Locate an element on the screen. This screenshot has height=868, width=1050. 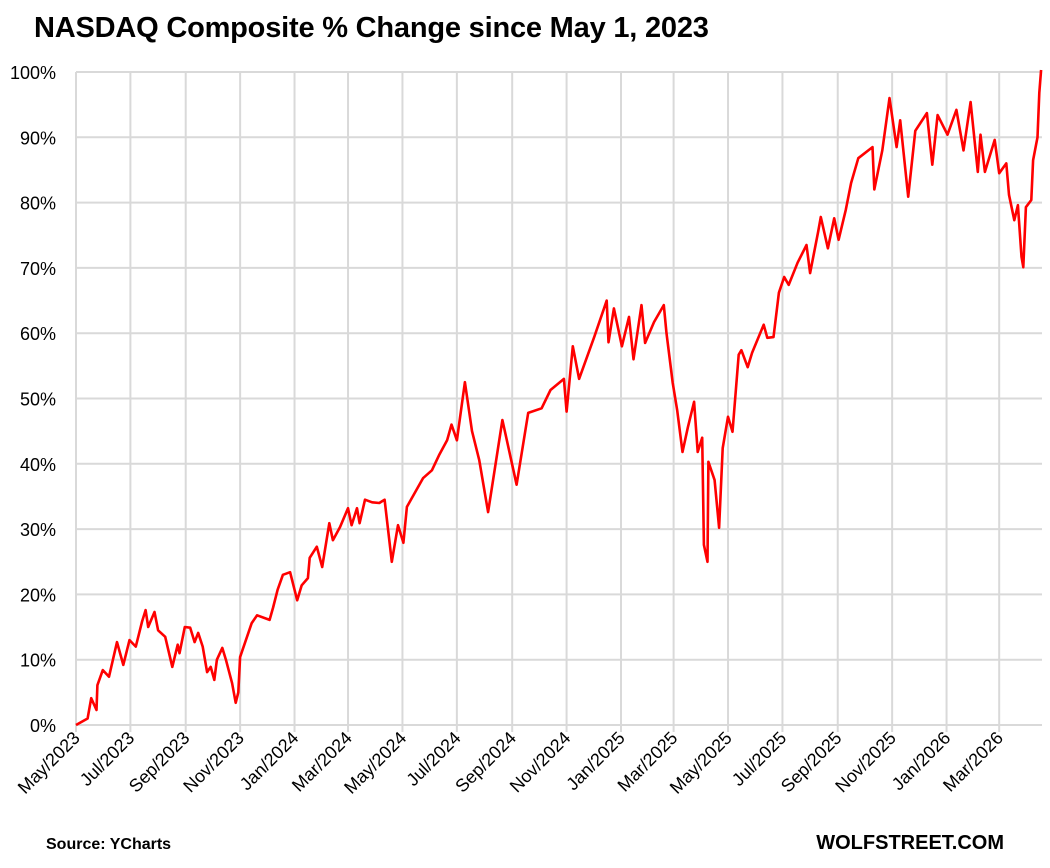
y-tick-label: 50% is located at coordinates (38, 400).